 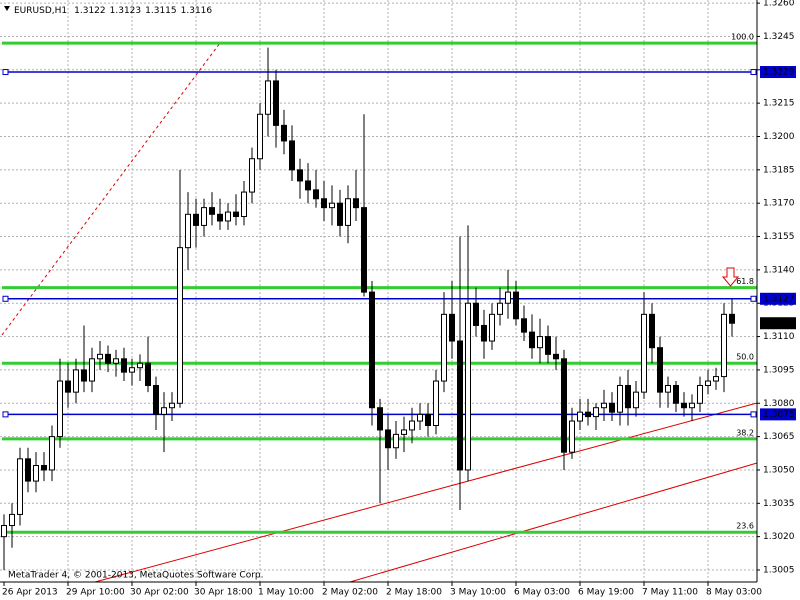 What do you see at coordinates (745, 357) in the screenshot?
I see `fibo-level-label: 50.0` at bounding box center [745, 357].